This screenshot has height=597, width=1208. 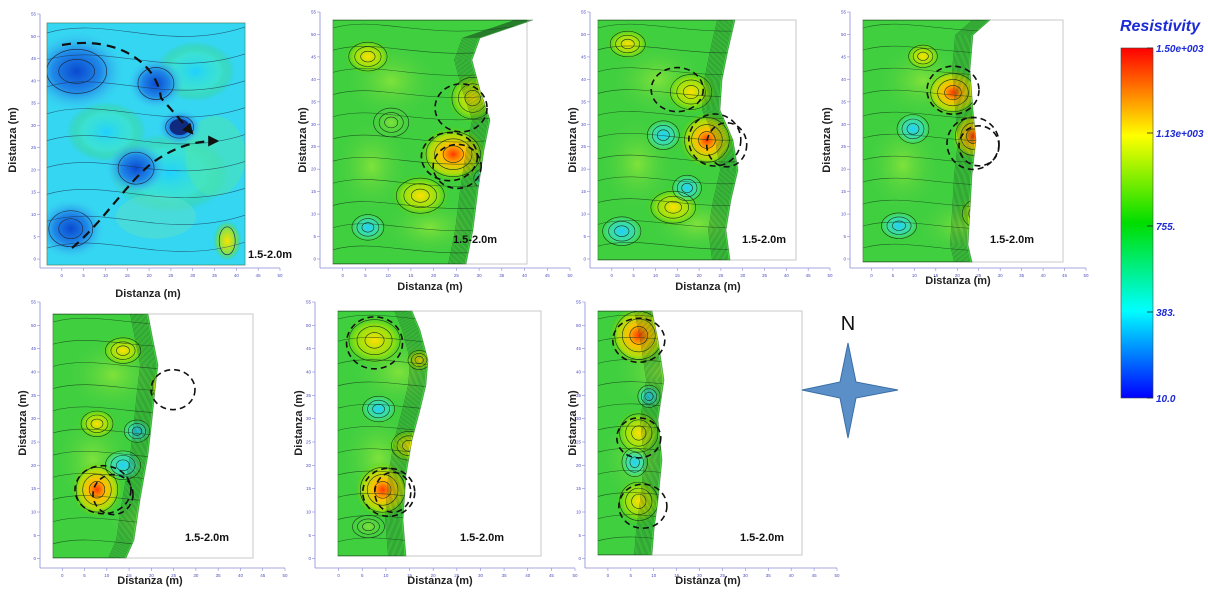 I want to click on north-arrow: N, so click(x=850, y=376).